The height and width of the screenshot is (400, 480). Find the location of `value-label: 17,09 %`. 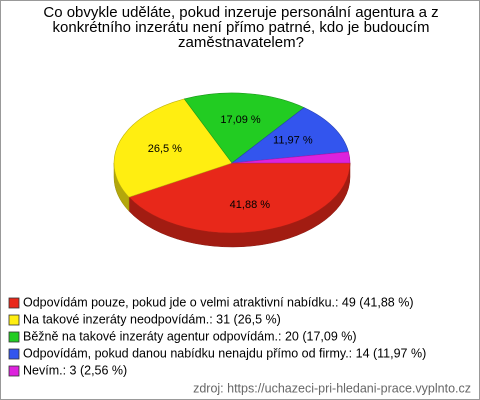

value-label: 17,09 % is located at coordinates (240, 120).